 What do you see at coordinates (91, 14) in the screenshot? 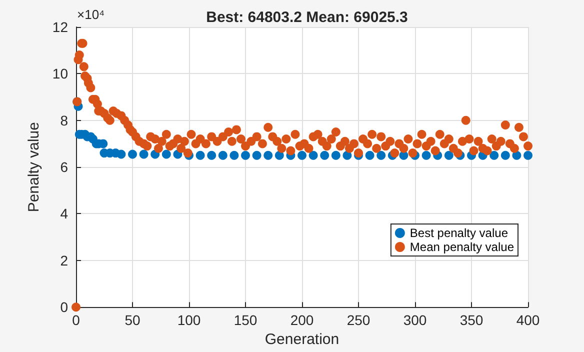
I see `text: ×10⁴` at bounding box center [91, 14].